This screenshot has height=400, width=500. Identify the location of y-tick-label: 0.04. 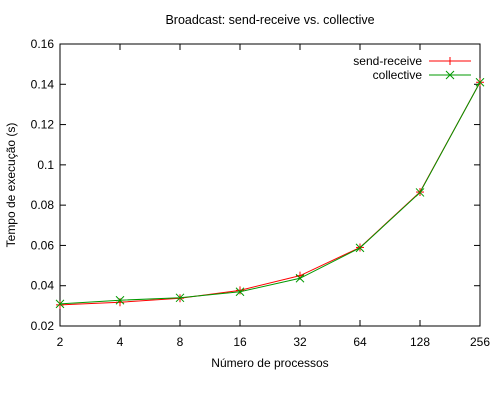
(43, 286).